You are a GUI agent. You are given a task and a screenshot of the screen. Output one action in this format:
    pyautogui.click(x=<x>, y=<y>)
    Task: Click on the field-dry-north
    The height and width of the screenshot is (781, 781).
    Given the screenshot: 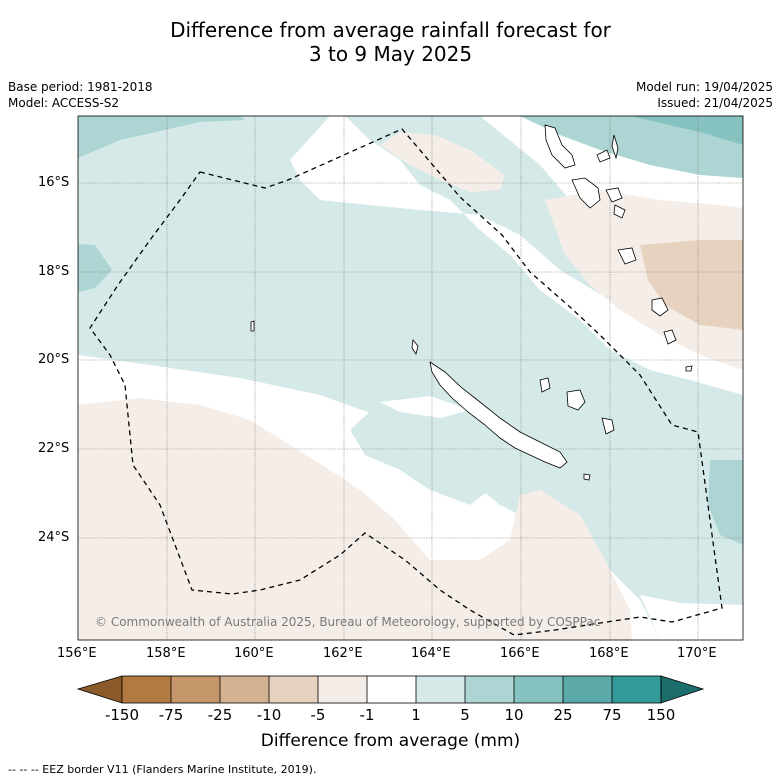 What is the action you would take?
    pyautogui.click(x=442, y=162)
    